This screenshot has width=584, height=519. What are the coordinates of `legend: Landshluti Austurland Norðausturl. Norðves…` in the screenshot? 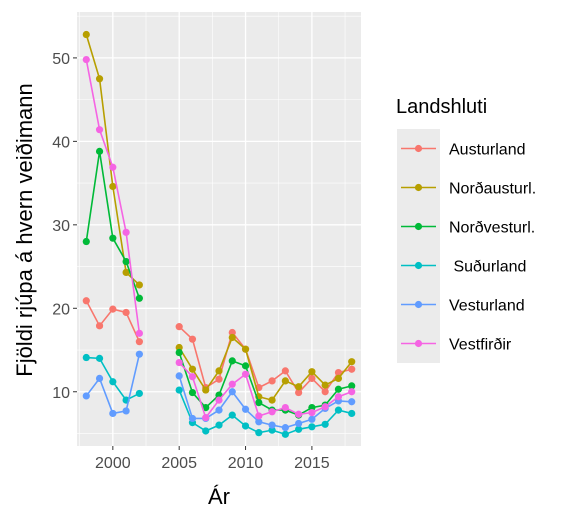 It's located at (466, 229).